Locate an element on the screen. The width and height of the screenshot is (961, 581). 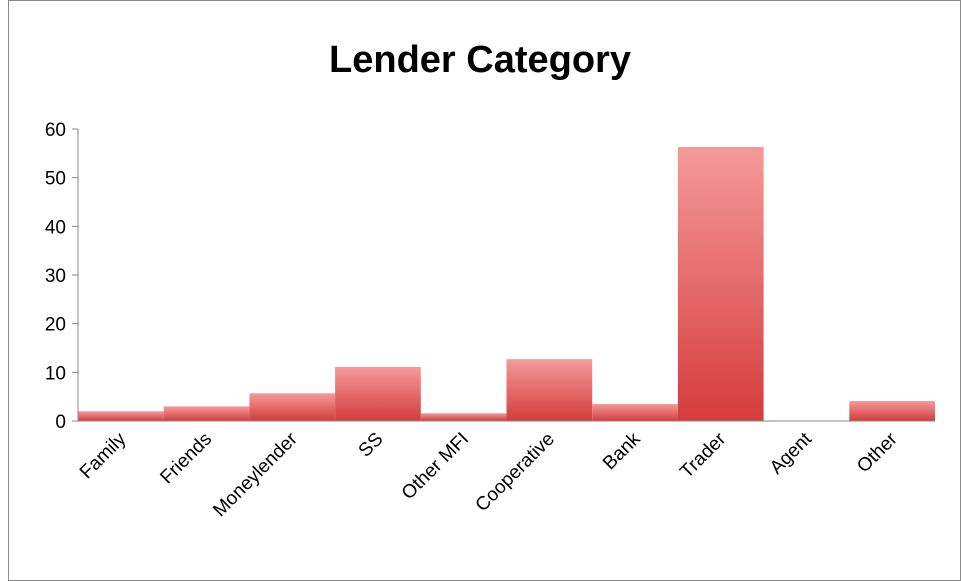
y-tick-label: 0 is located at coordinates (60, 422).